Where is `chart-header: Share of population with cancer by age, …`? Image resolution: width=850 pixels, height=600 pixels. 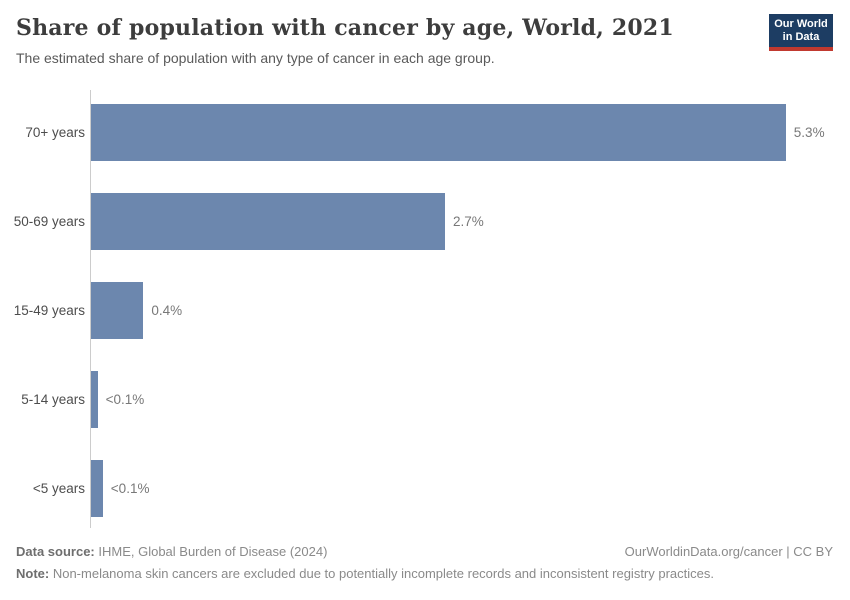
chart-header: Share of population with cancer by age, … is located at coordinates (425, 33).